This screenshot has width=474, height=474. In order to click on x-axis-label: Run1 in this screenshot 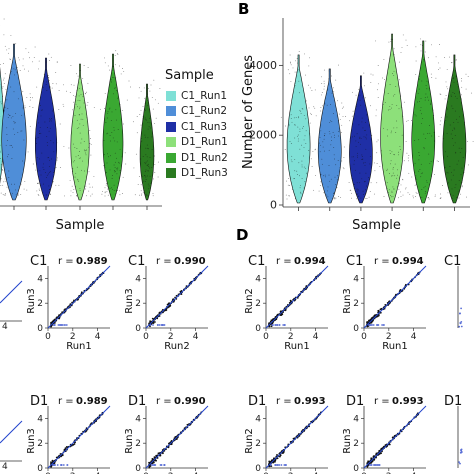, I will do `click(297, 346)`.